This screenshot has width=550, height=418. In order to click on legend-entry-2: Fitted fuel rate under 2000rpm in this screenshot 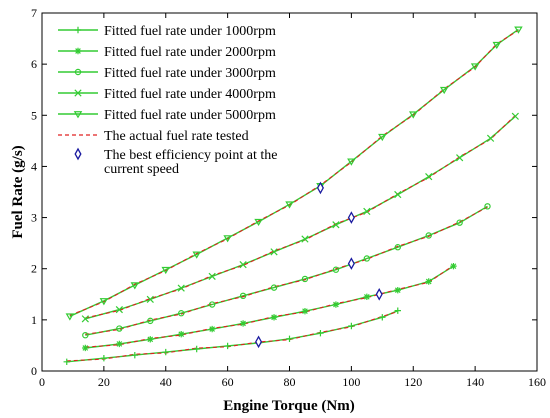, I will do `click(167, 52)`.